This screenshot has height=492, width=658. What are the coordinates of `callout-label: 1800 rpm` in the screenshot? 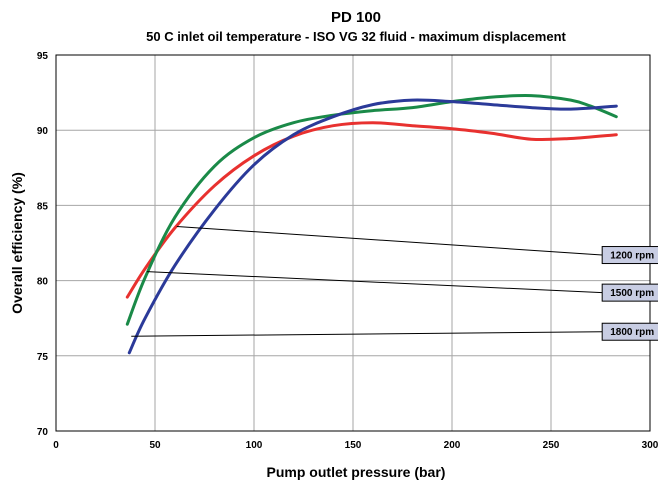 It's located at (632, 332).